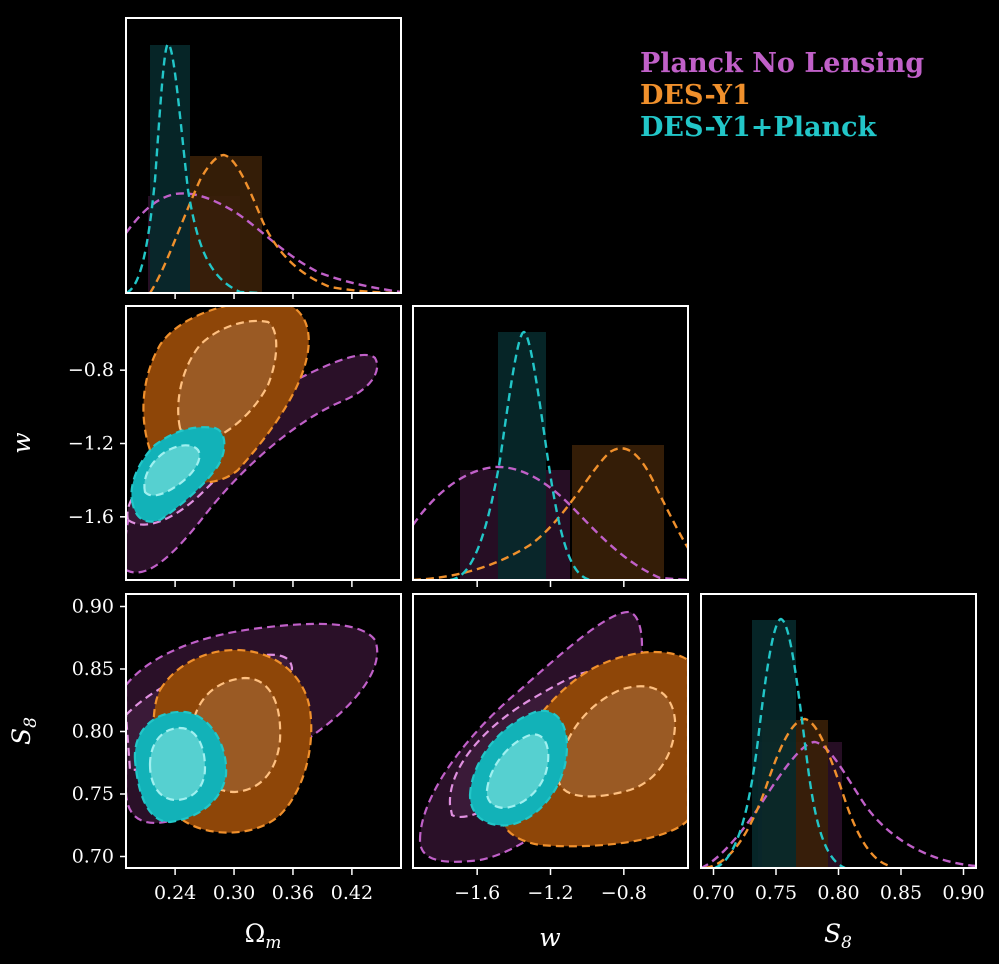 This screenshot has width=999, height=964. What do you see at coordinates (624, 893) in the screenshot?
I see `x-tick-label: −0.8` at bounding box center [624, 893].